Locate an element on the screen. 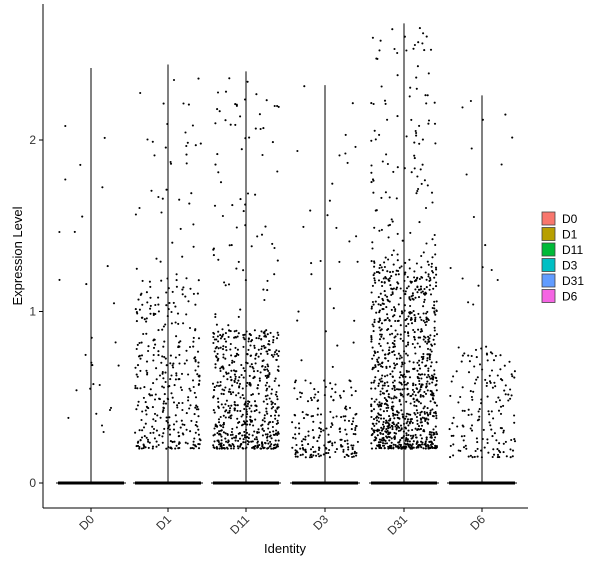 The height and width of the screenshot is (568, 600). y-tick-label: 1 is located at coordinates (32, 312).